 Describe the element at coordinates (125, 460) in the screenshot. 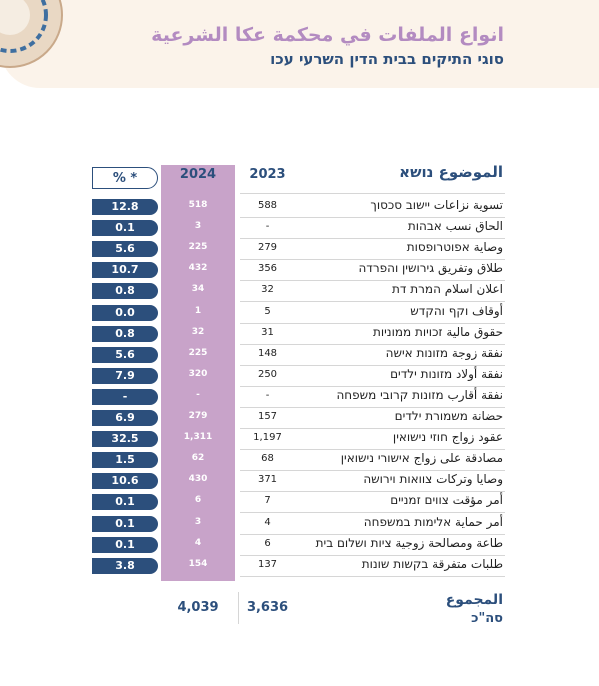

I see `cell-percent: 1.5` at that location.